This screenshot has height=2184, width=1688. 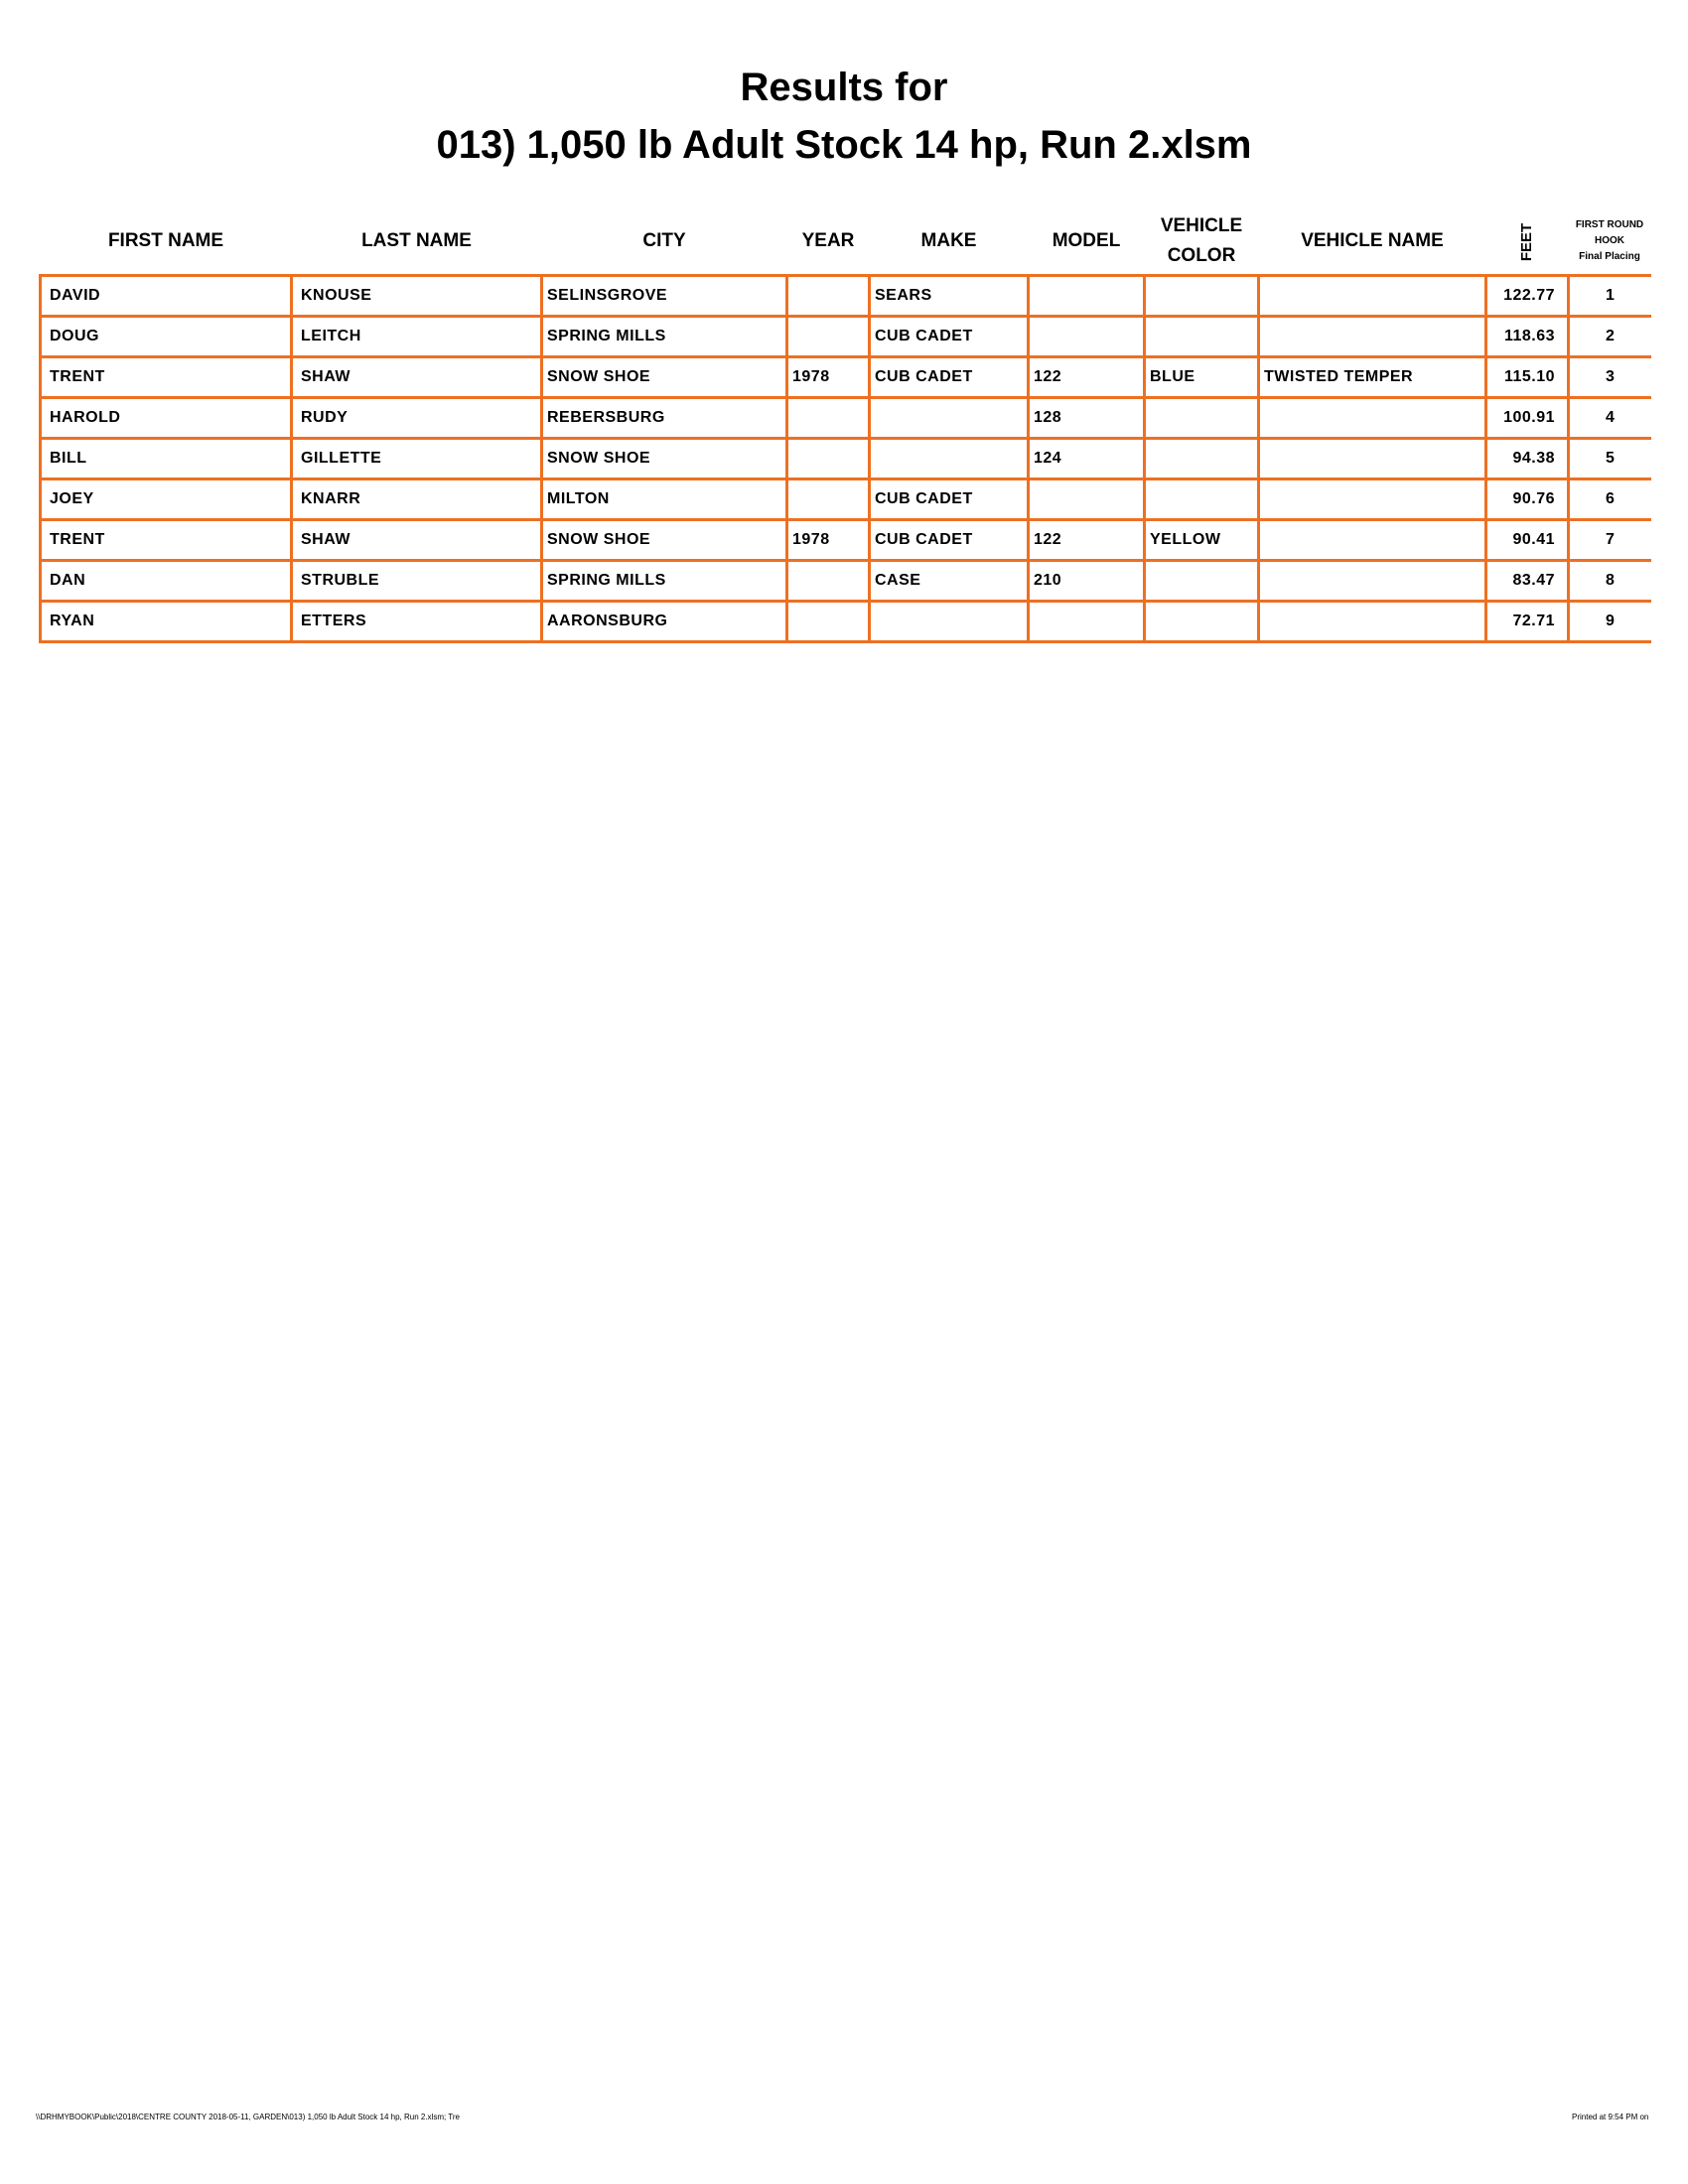 What do you see at coordinates (664, 336) in the screenshot?
I see `cell-city: SPRING MILLS` at bounding box center [664, 336].